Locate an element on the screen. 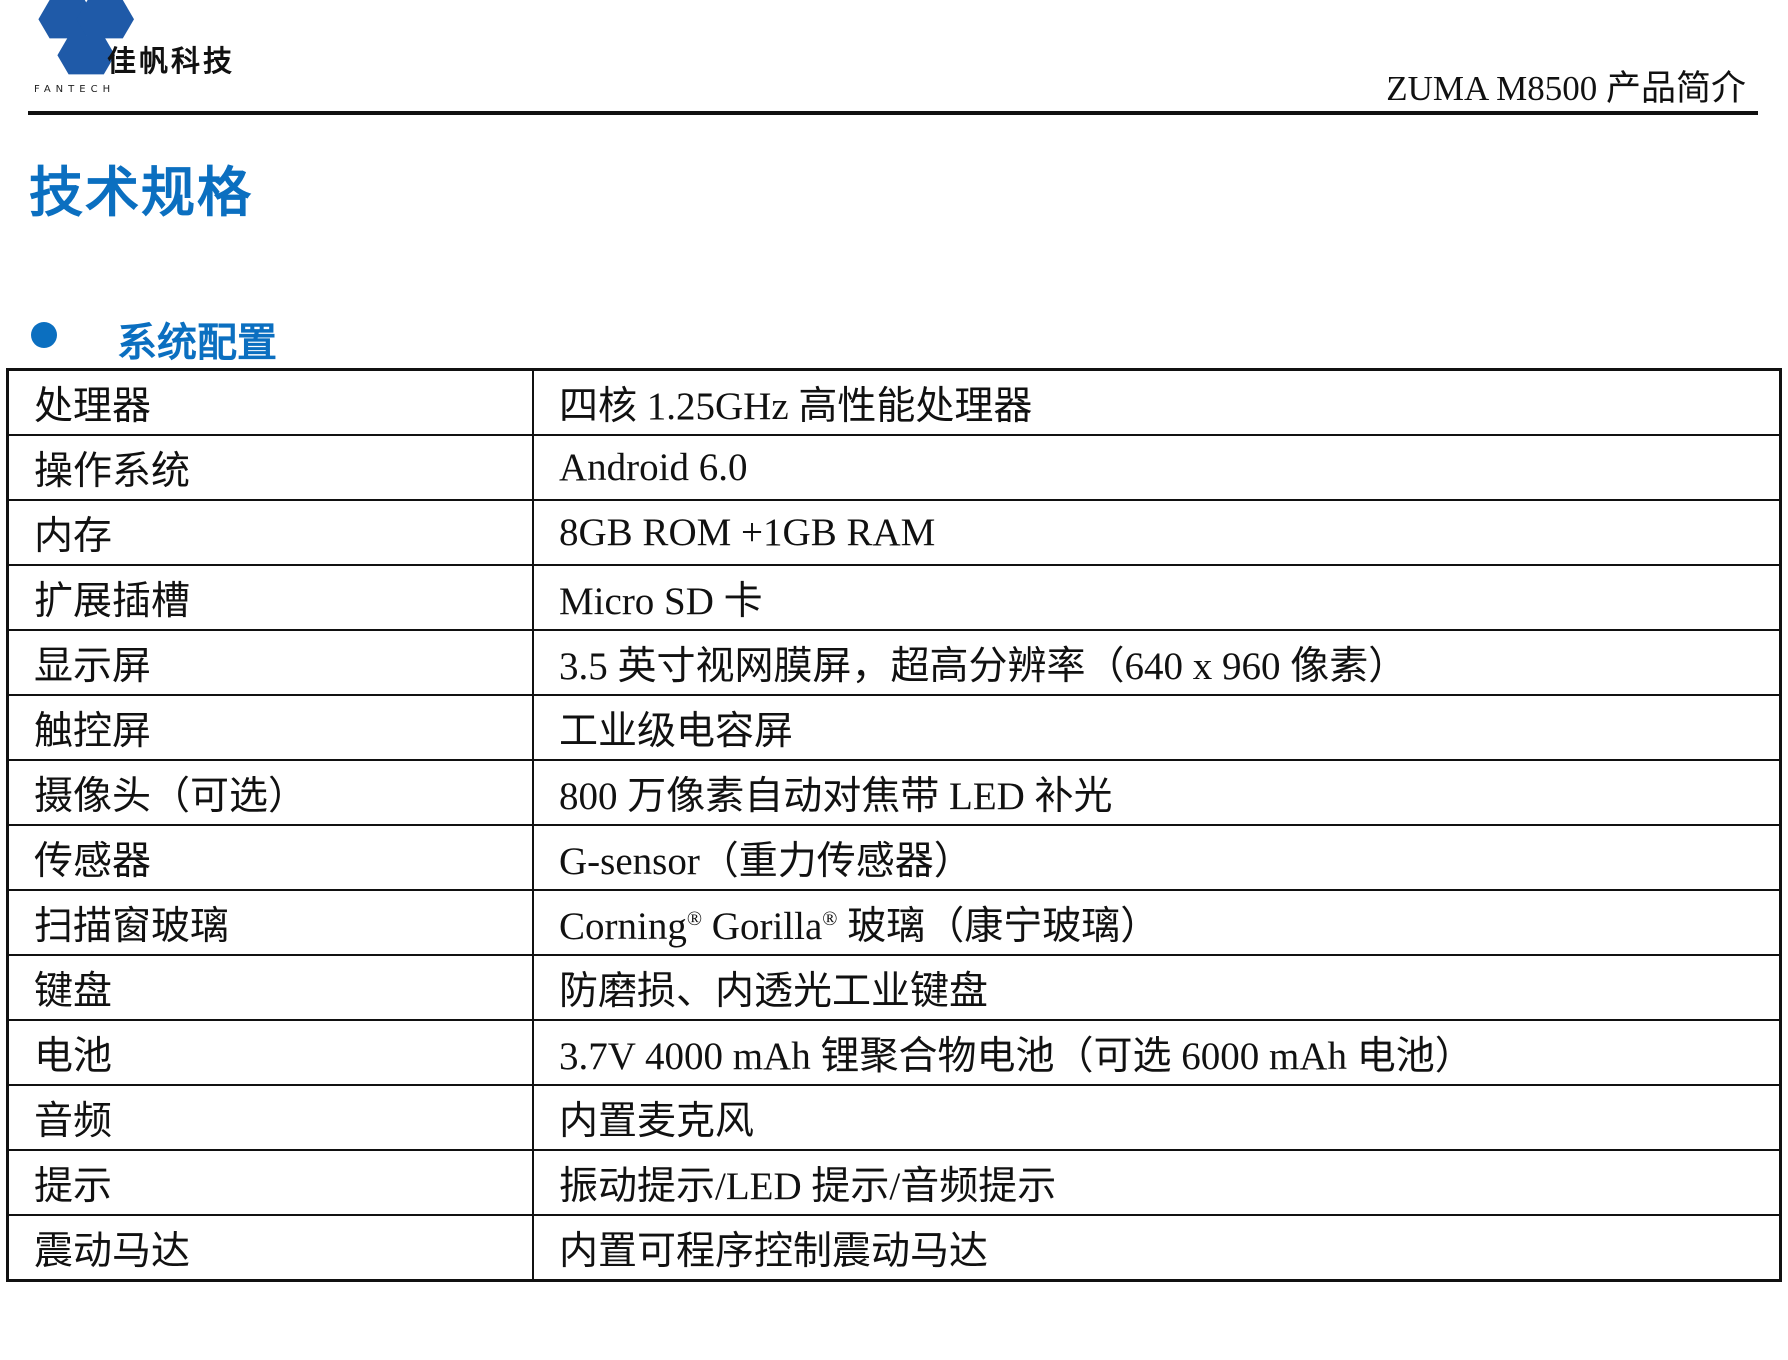 The height and width of the screenshot is (1360, 1788). fantech-logo is located at coordinates (86, 37).